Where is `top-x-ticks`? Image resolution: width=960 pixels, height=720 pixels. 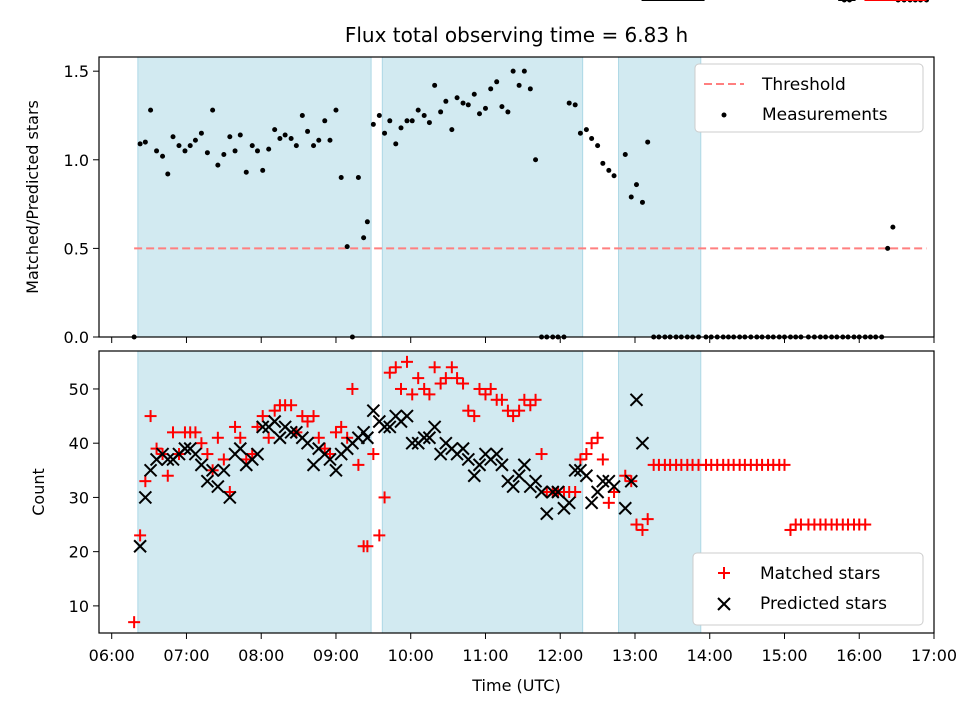 top-x-ticks is located at coordinates (523, 340).